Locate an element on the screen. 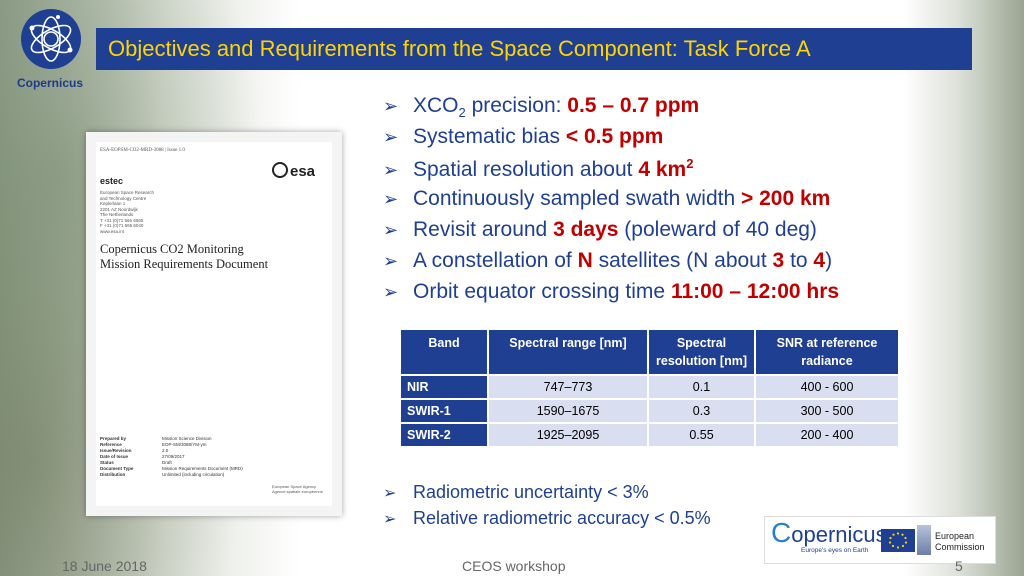 This screenshot has width=1024, height=576. bullet-relative-accuracy: ➢ Relative radiometric accuracy < 0.5% is located at coordinates (547, 518).